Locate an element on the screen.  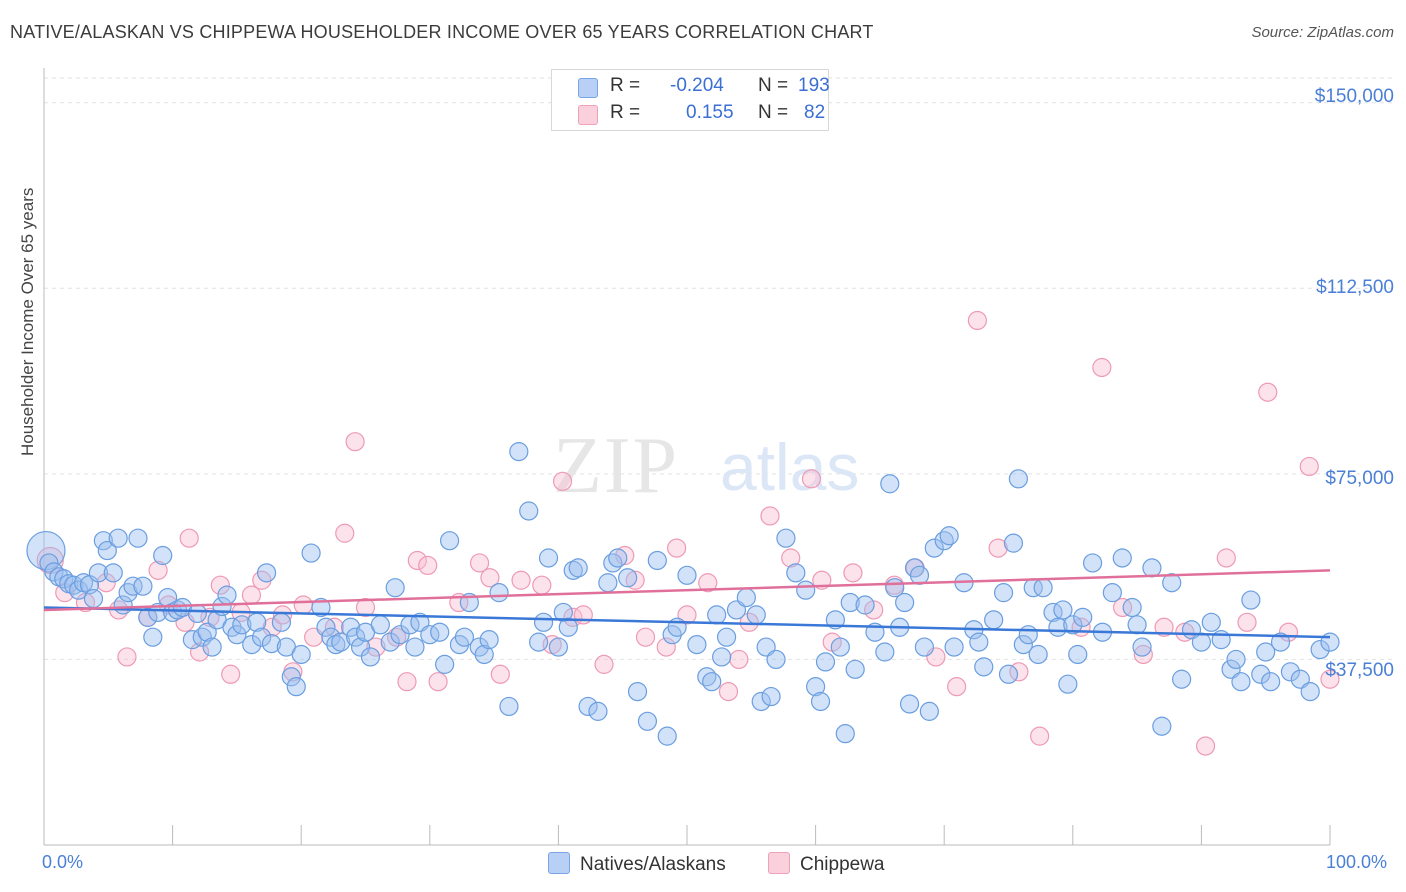
legend-swatch-natives is located at coordinates (588, 88).